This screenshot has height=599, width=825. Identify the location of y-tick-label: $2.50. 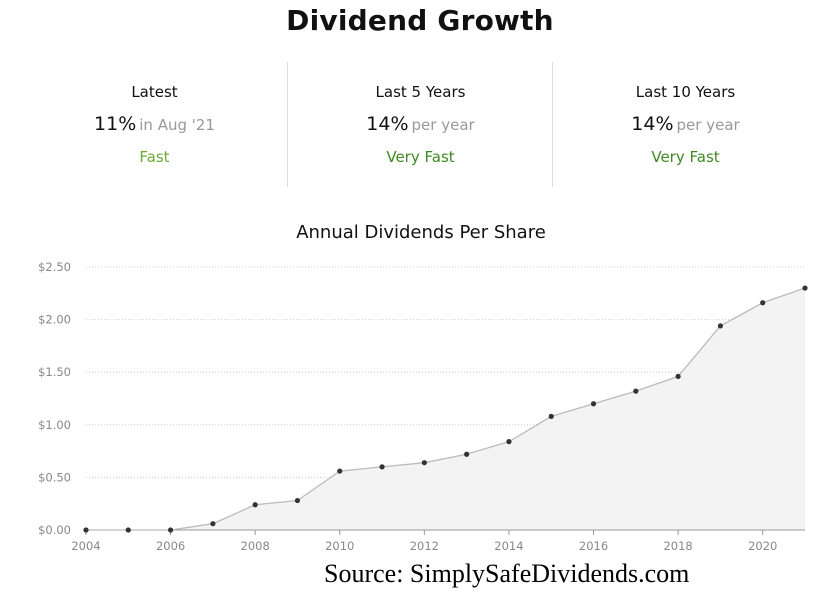
(54, 267).